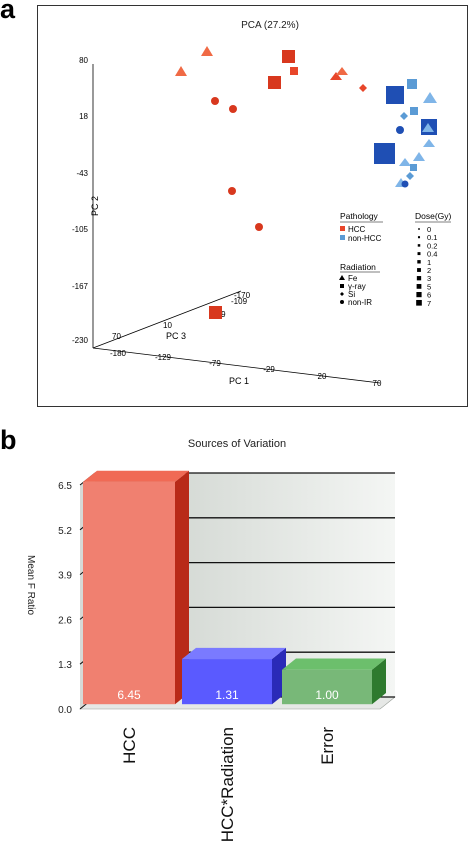 Image resolution: width=474 pixels, height=858 pixels. What do you see at coordinates (167, 319) in the screenshot?
I see `pc3-axis` at bounding box center [167, 319].